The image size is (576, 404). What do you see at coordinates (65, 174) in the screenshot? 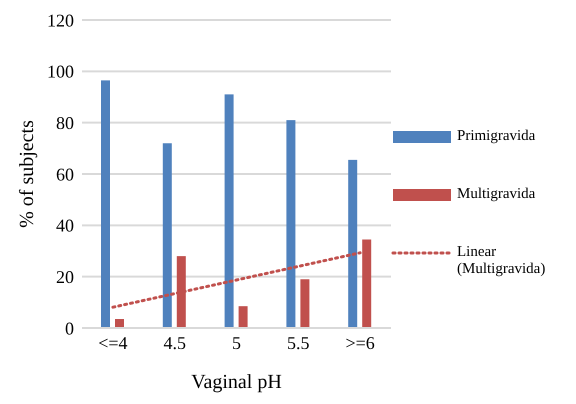
I see `y-tick-label: 60` at bounding box center [65, 174].